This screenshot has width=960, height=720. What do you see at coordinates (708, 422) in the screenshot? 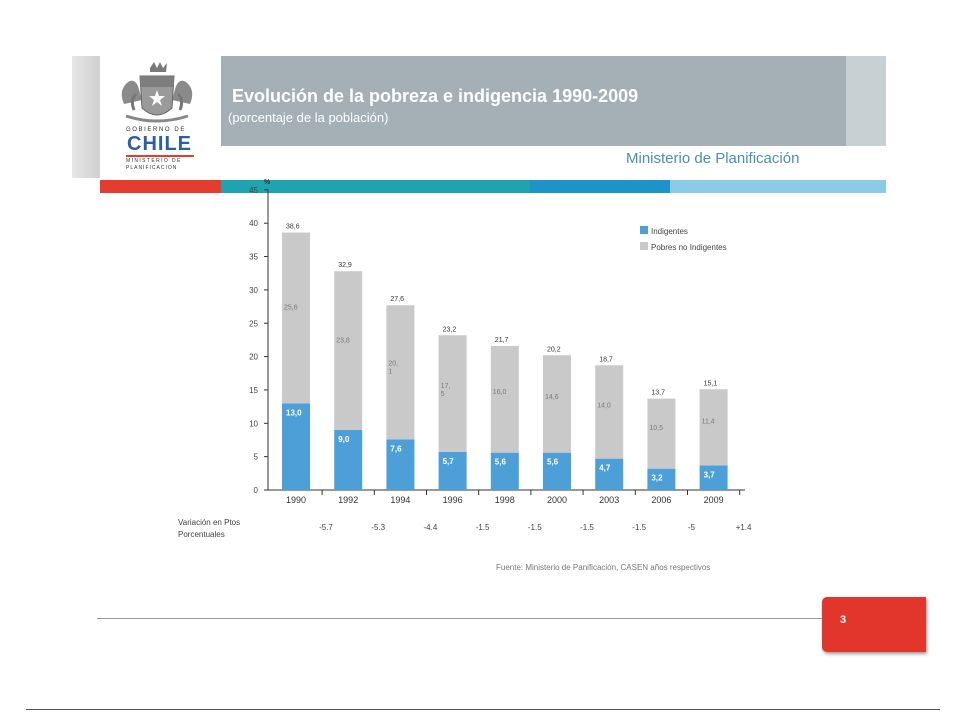
I see `data-label-pobres: 11,4` at bounding box center [708, 422].